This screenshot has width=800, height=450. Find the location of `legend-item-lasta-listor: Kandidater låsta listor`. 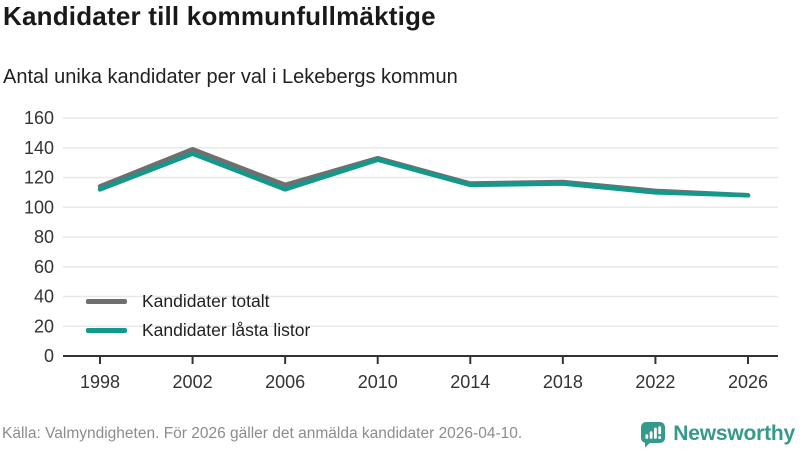

legend-item-lasta-listor: Kandidater låsta listor is located at coordinates (198, 330).